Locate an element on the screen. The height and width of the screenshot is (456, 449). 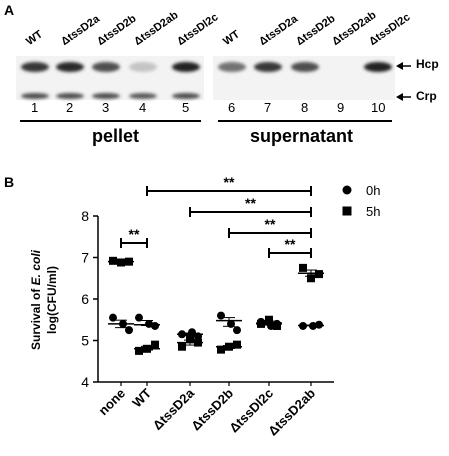
sig-label-0: ** is located at coordinates (134, 234).